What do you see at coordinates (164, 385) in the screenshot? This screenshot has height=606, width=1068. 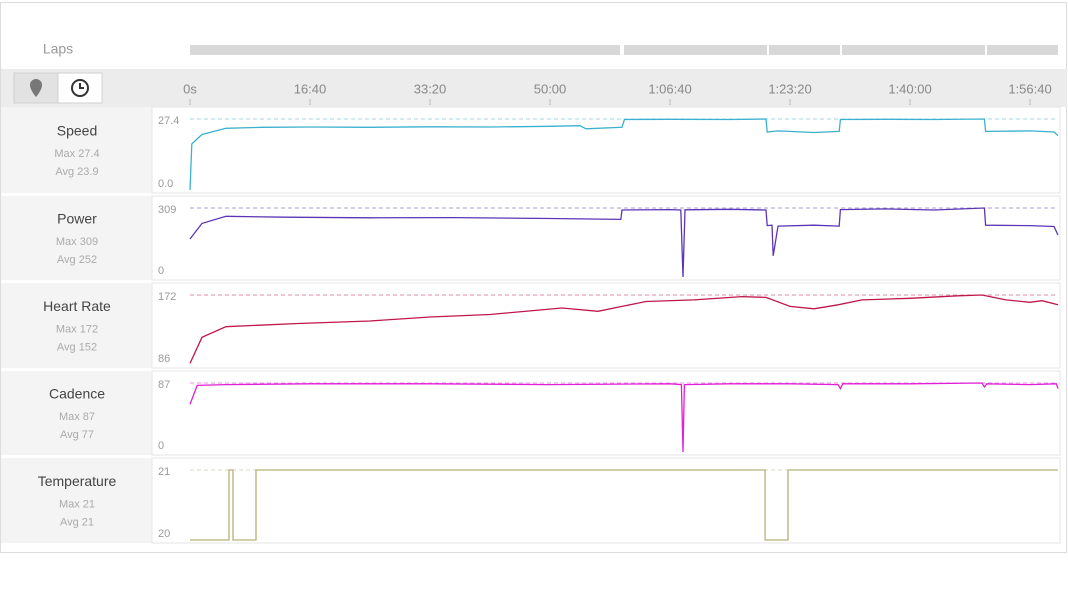 I see `y-tick-label: 87` at bounding box center [164, 385].